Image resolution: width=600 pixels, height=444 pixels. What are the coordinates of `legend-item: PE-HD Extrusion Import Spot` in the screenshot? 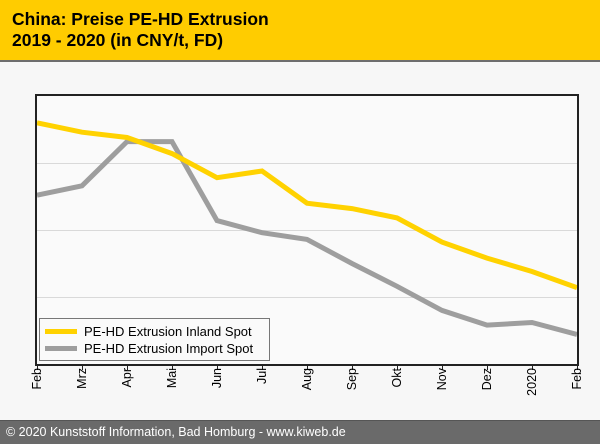 It's located at (157, 348).